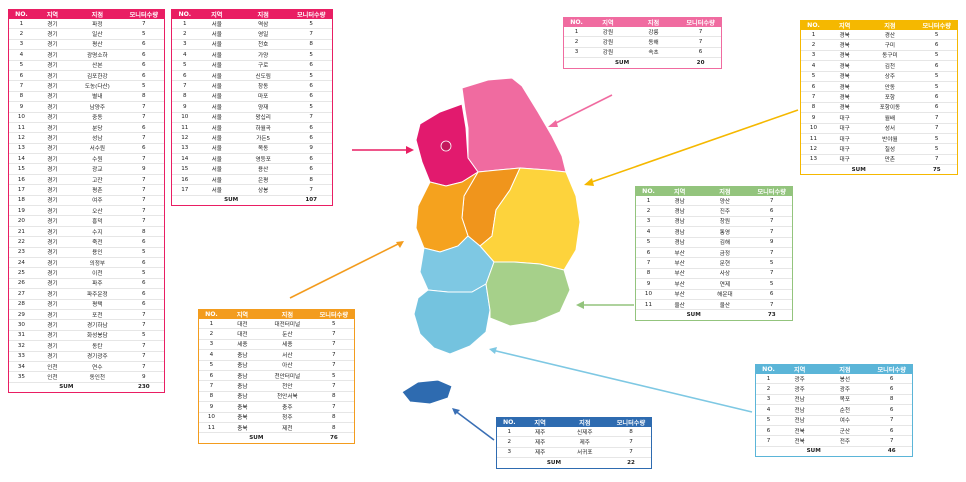 This screenshot has width=966, height=482. What do you see at coordinates (540, 422) in the screenshot?
I see `column-header: 지역` at bounding box center [540, 422].